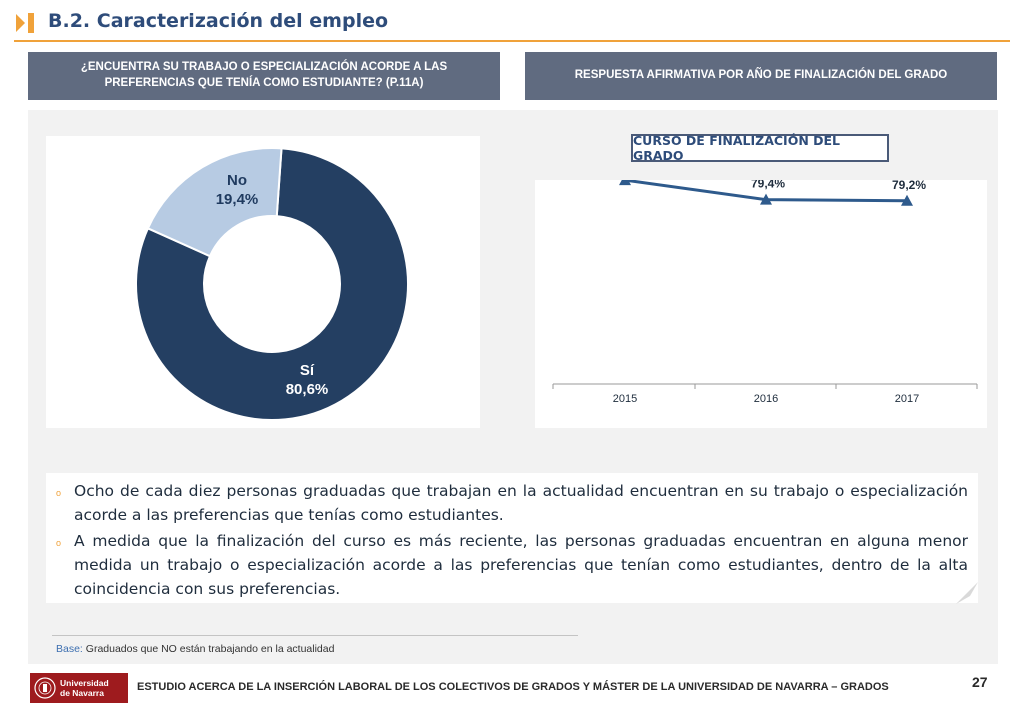 Image resolution: width=1024 pixels, height=709 pixels. I want to click on data-label: 79,2%, so click(909, 186).